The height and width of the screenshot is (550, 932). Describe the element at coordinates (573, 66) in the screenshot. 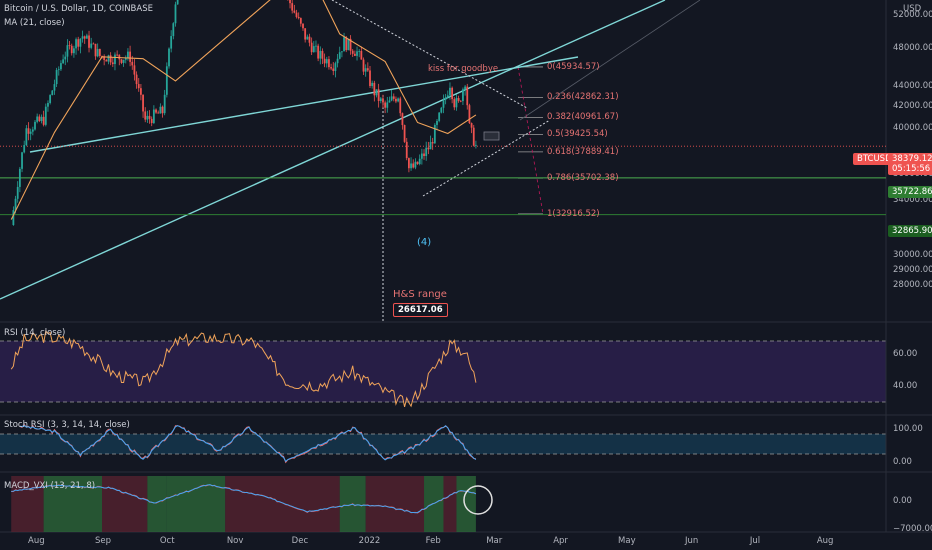

I see `fib-level-label: 0(45934.57)` at that location.